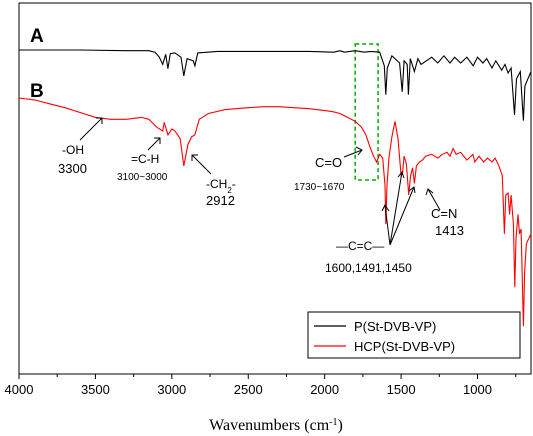  I want to click on highlight-box, so click(366, 112).